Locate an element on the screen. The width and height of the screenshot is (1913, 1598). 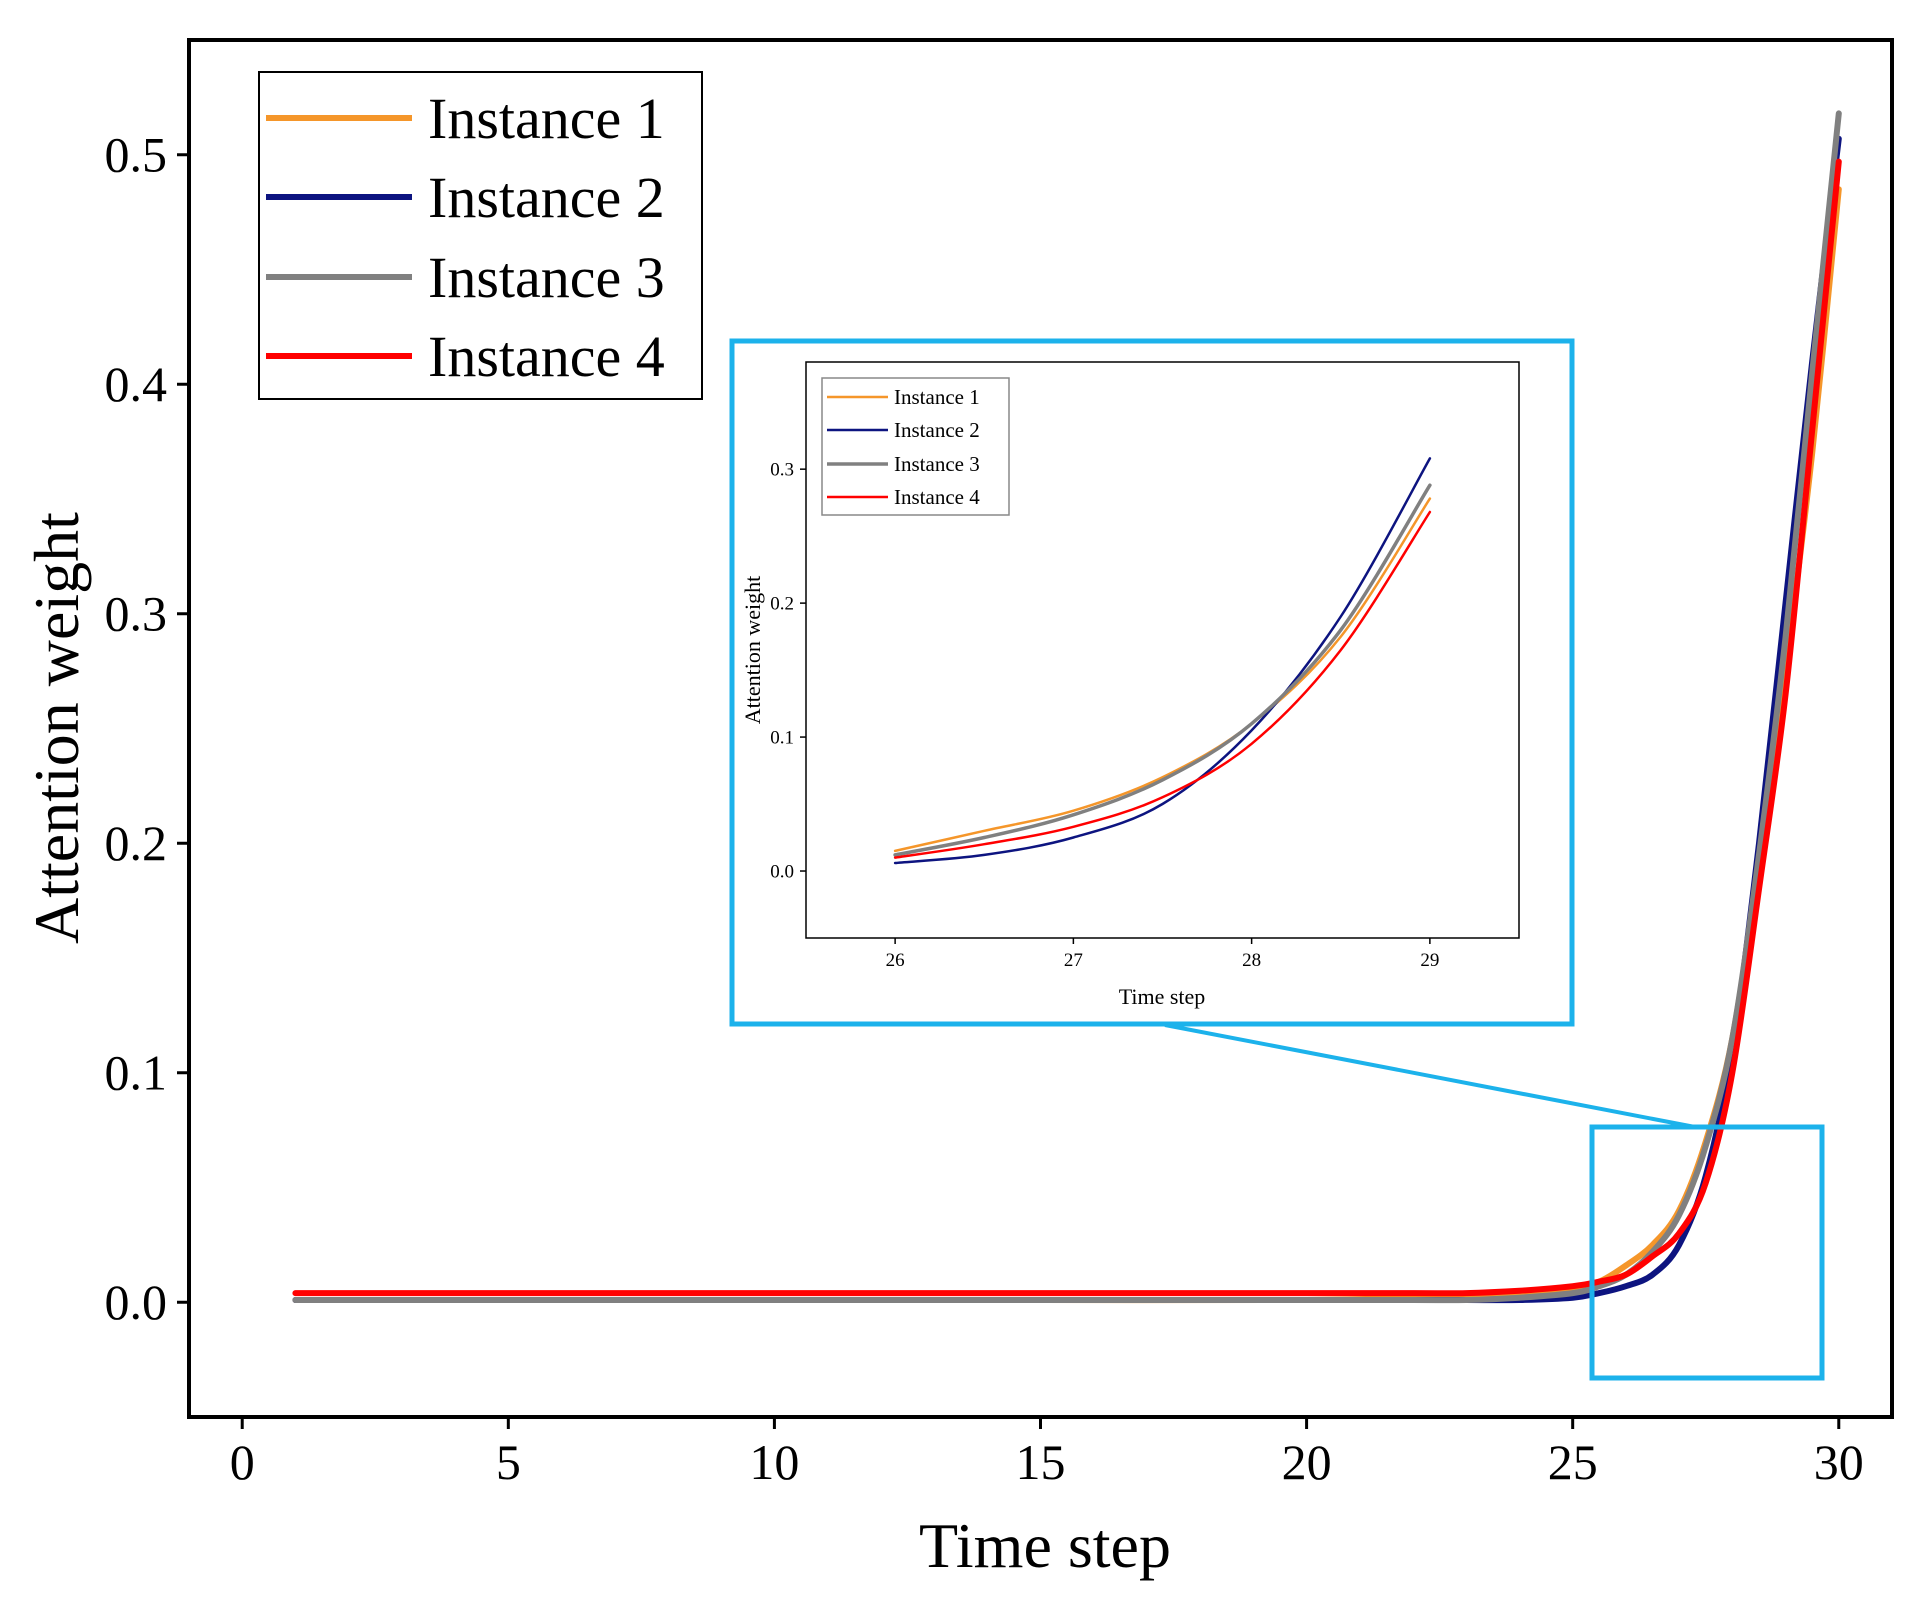
main-legend-label-instance-1: Instance 1 is located at coordinates (546, 118).